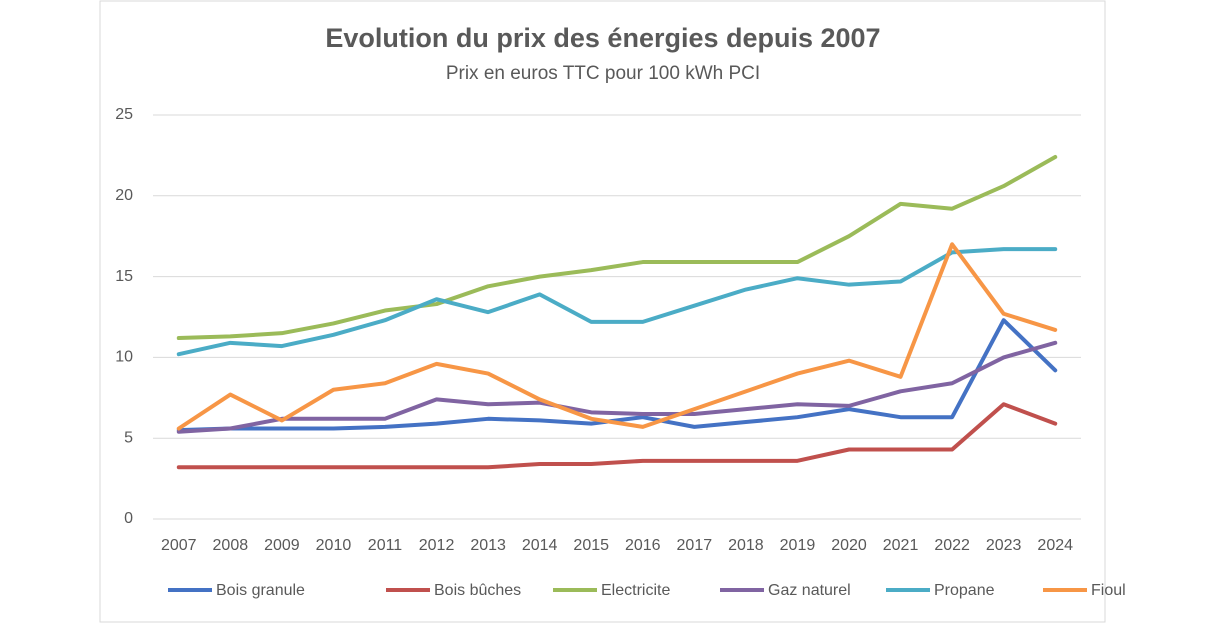  I want to click on x-tick-label: 2007, so click(179, 545).